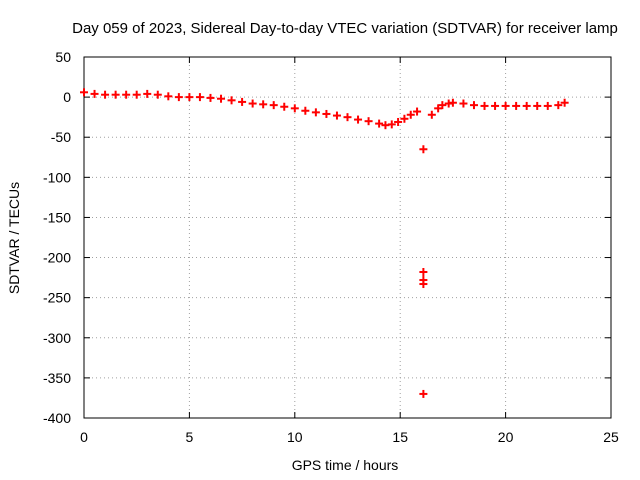 The image size is (640, 480). Describe the element at coordinates (506, 437) in the screenshot. I see `x-tick-label: 20` at that location.